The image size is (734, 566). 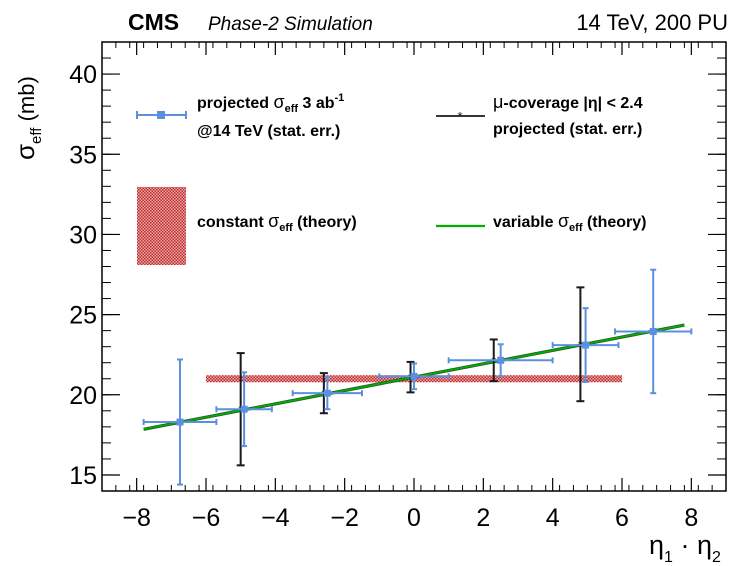 What do you see at coordinates (268, 131) in the screenshot?
I see `legend-projected-line2: @14 TeV (stat. err.)` at bounding box center [268, 131].